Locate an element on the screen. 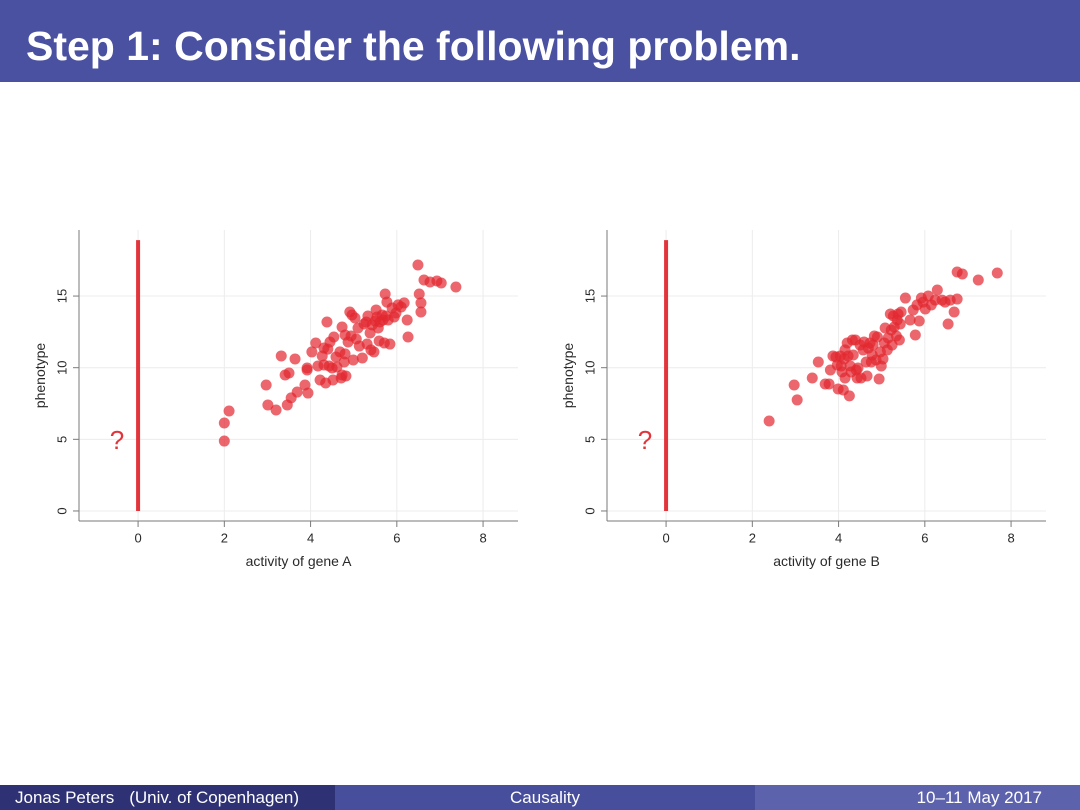 This screenshot has width=1080, height=810. footer-date: 10–11 May 2017 is located at coordinates (979, 797).